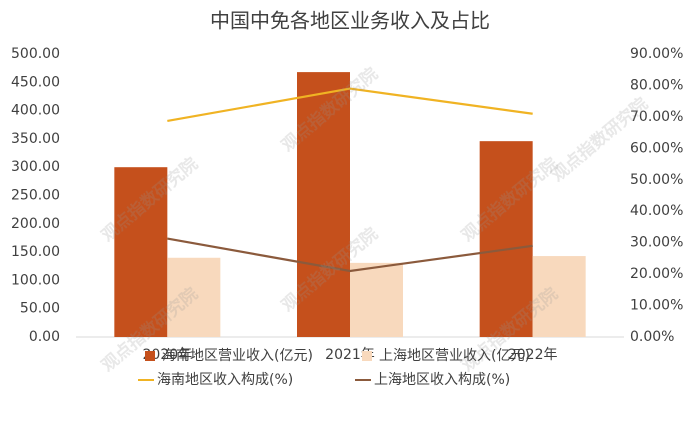  I want to click on y2-tick-label: 50.00%, so click(656, 180).